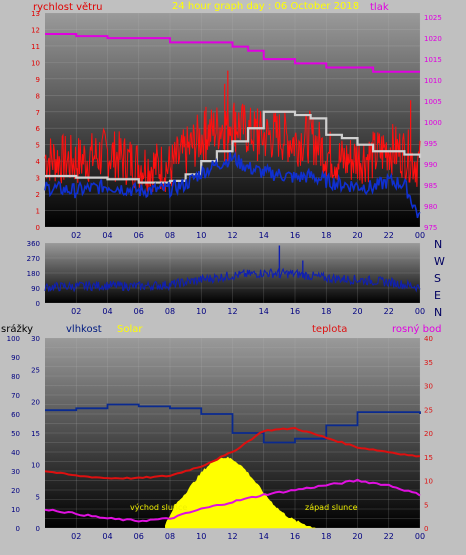 This screenshot has width=466, height=555. What do you see at coordinates (35, 371) in the screenshot?
I see `humidity-left-y-tick-label: 25` at bounding box center [35, 371].